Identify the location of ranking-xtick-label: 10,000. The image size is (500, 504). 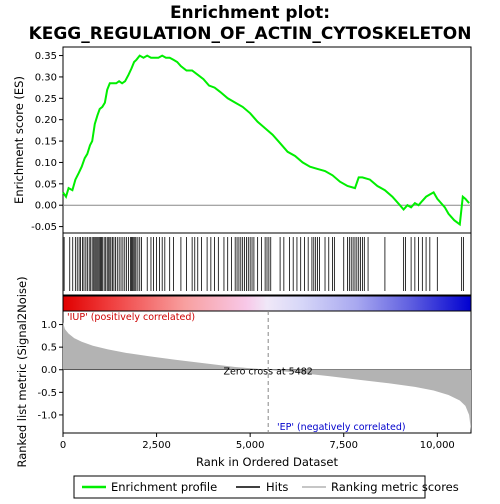
(437, 445).